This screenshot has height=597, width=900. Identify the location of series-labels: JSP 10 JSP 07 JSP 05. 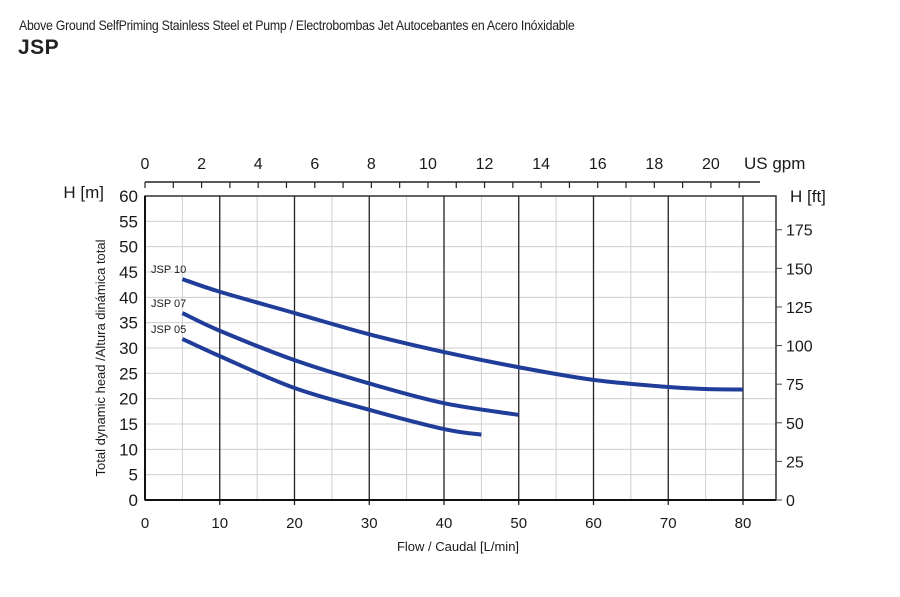
(168, 300).